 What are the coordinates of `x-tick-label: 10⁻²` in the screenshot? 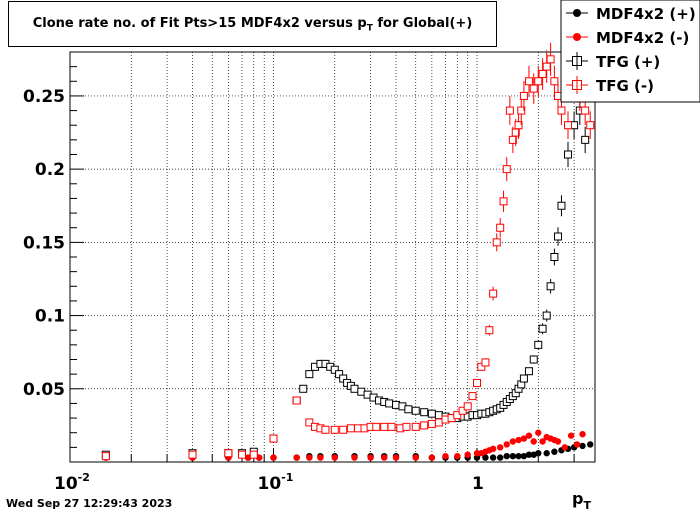 It's located at (72, 482).